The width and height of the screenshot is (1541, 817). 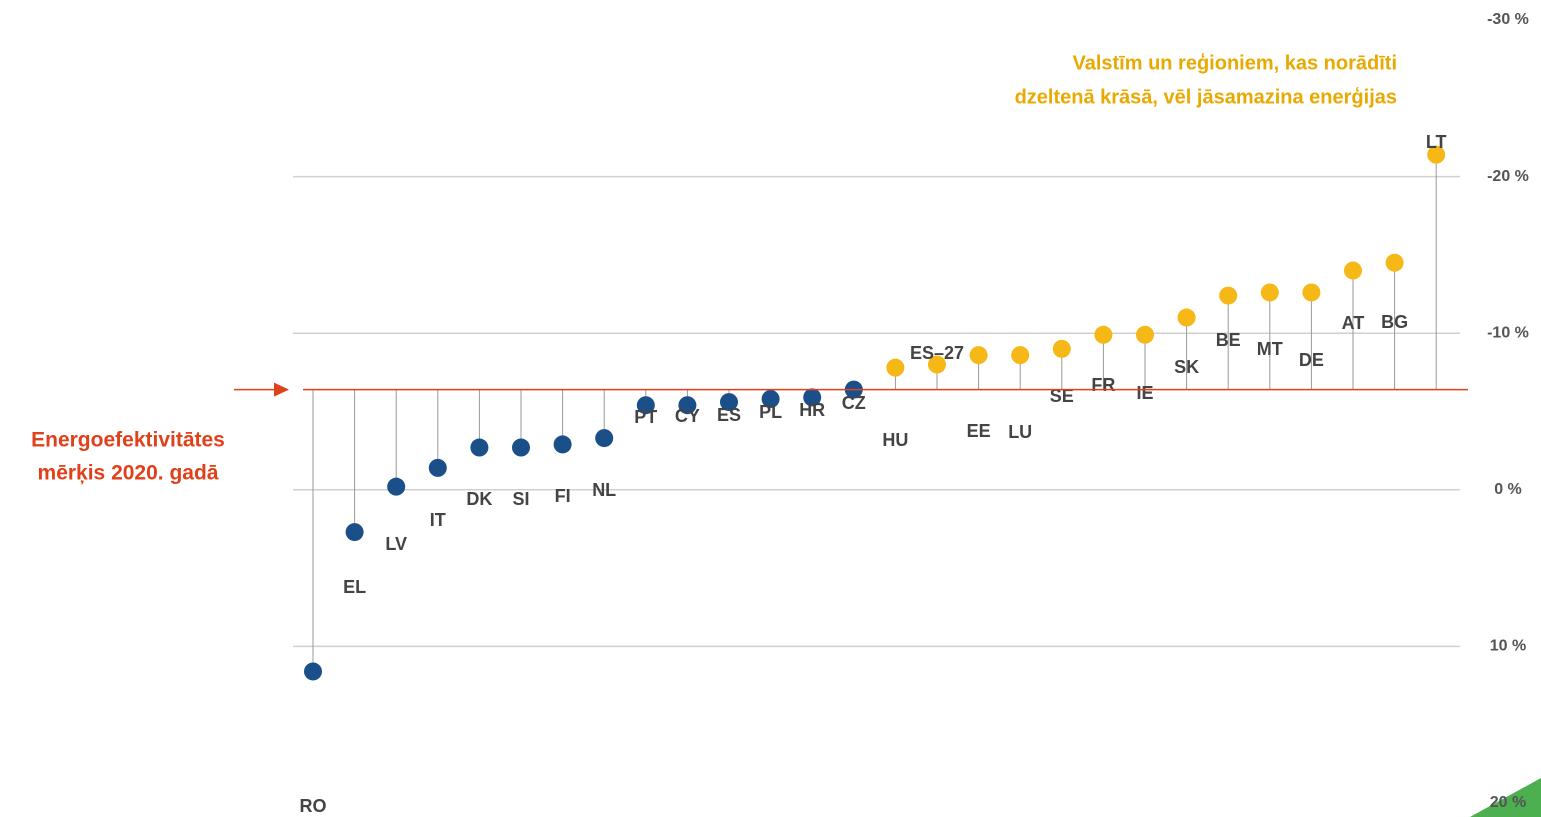 I want to click on category-label: BG, so click(x=1394, y=322).